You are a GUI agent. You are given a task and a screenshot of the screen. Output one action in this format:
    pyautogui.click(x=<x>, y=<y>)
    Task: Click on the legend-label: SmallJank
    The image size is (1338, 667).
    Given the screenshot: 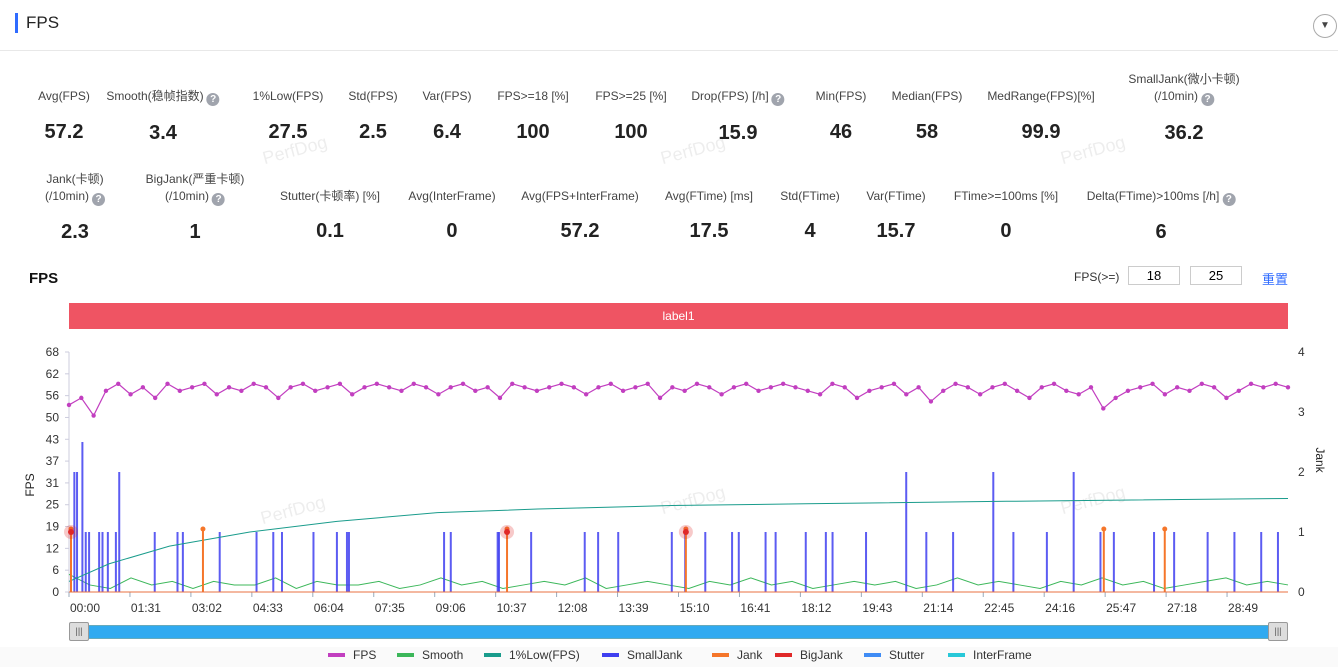 What is the action you would take?
    pyautogui.click(x=655, y=655)
    